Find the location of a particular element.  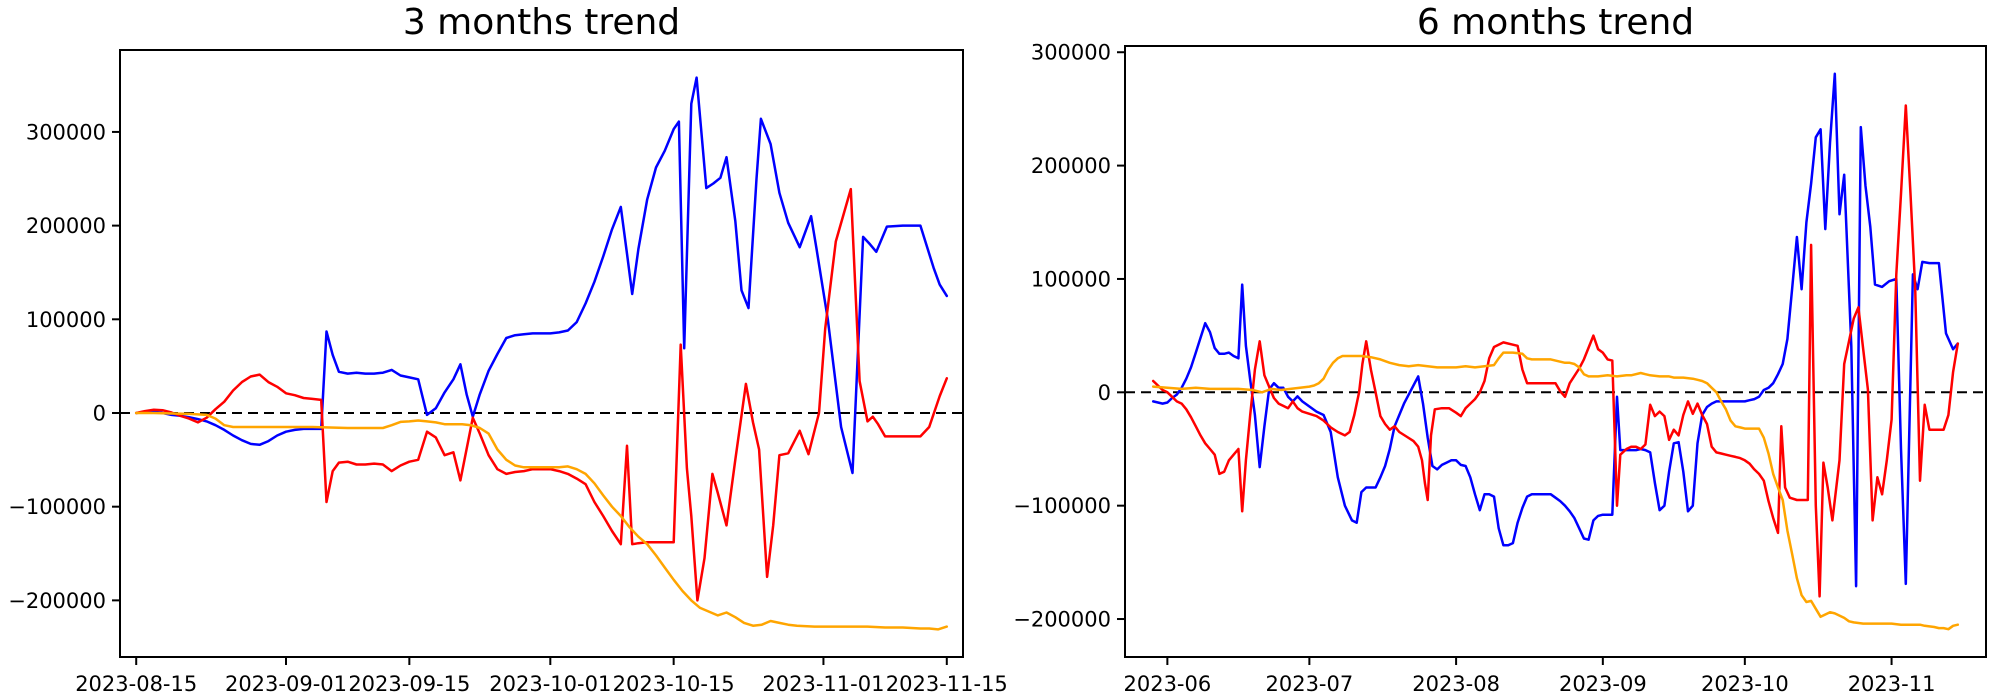

x-tick-label: 2023-09 is located at coordinates (1603, 684).